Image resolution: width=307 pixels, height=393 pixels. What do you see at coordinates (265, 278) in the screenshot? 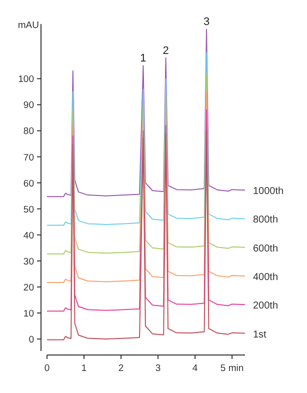
I see `series-label: 400th` at bounding box center [265, 278].